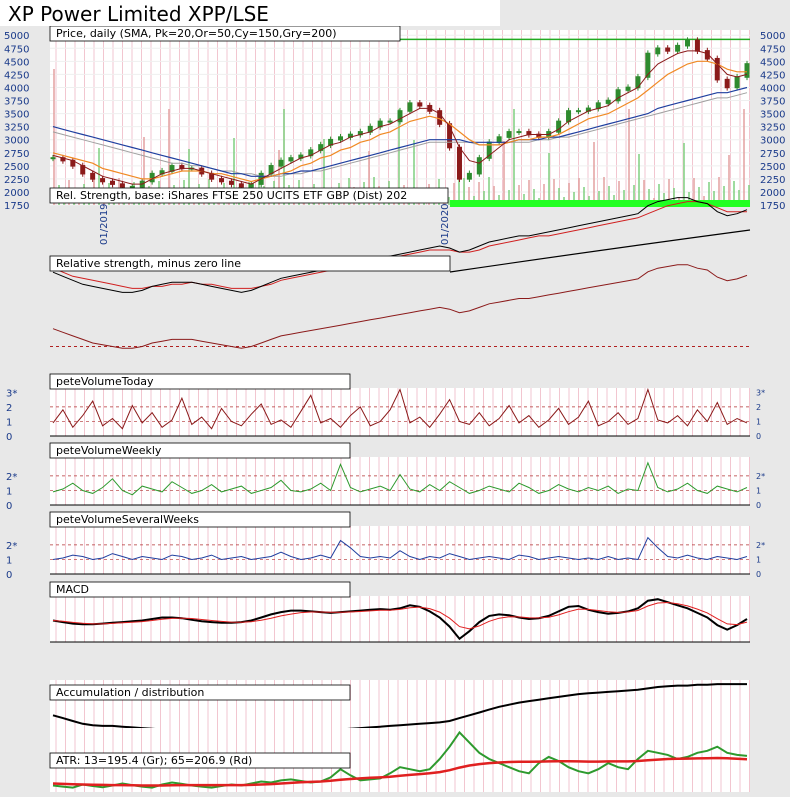 Image resolution: width=790 pixels, height=797 pixels. Describe the element at coordinates (9, 437) in the screenshot. I see `pete_volume_today-y-tick-left: 0` at that location.